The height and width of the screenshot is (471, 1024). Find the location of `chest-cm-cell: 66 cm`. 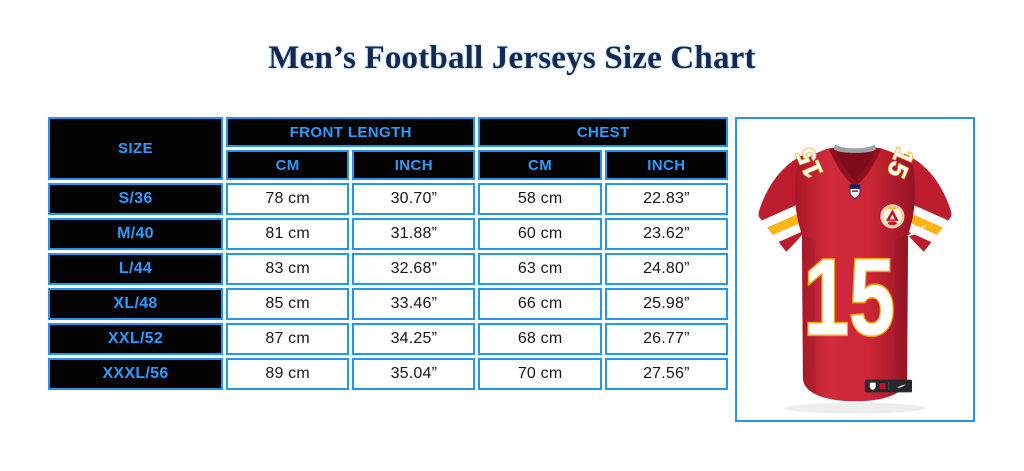

chest-cm-cell: 66 cm is located at coordinates (540, 304).